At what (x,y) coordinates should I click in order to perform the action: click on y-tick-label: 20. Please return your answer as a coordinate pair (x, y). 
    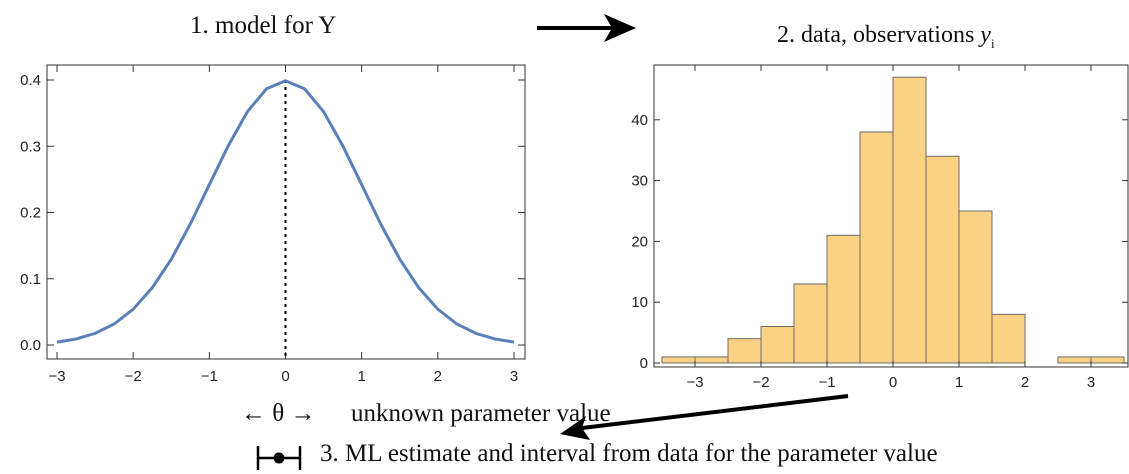
    Looking at the image, I should click on (639, 241).